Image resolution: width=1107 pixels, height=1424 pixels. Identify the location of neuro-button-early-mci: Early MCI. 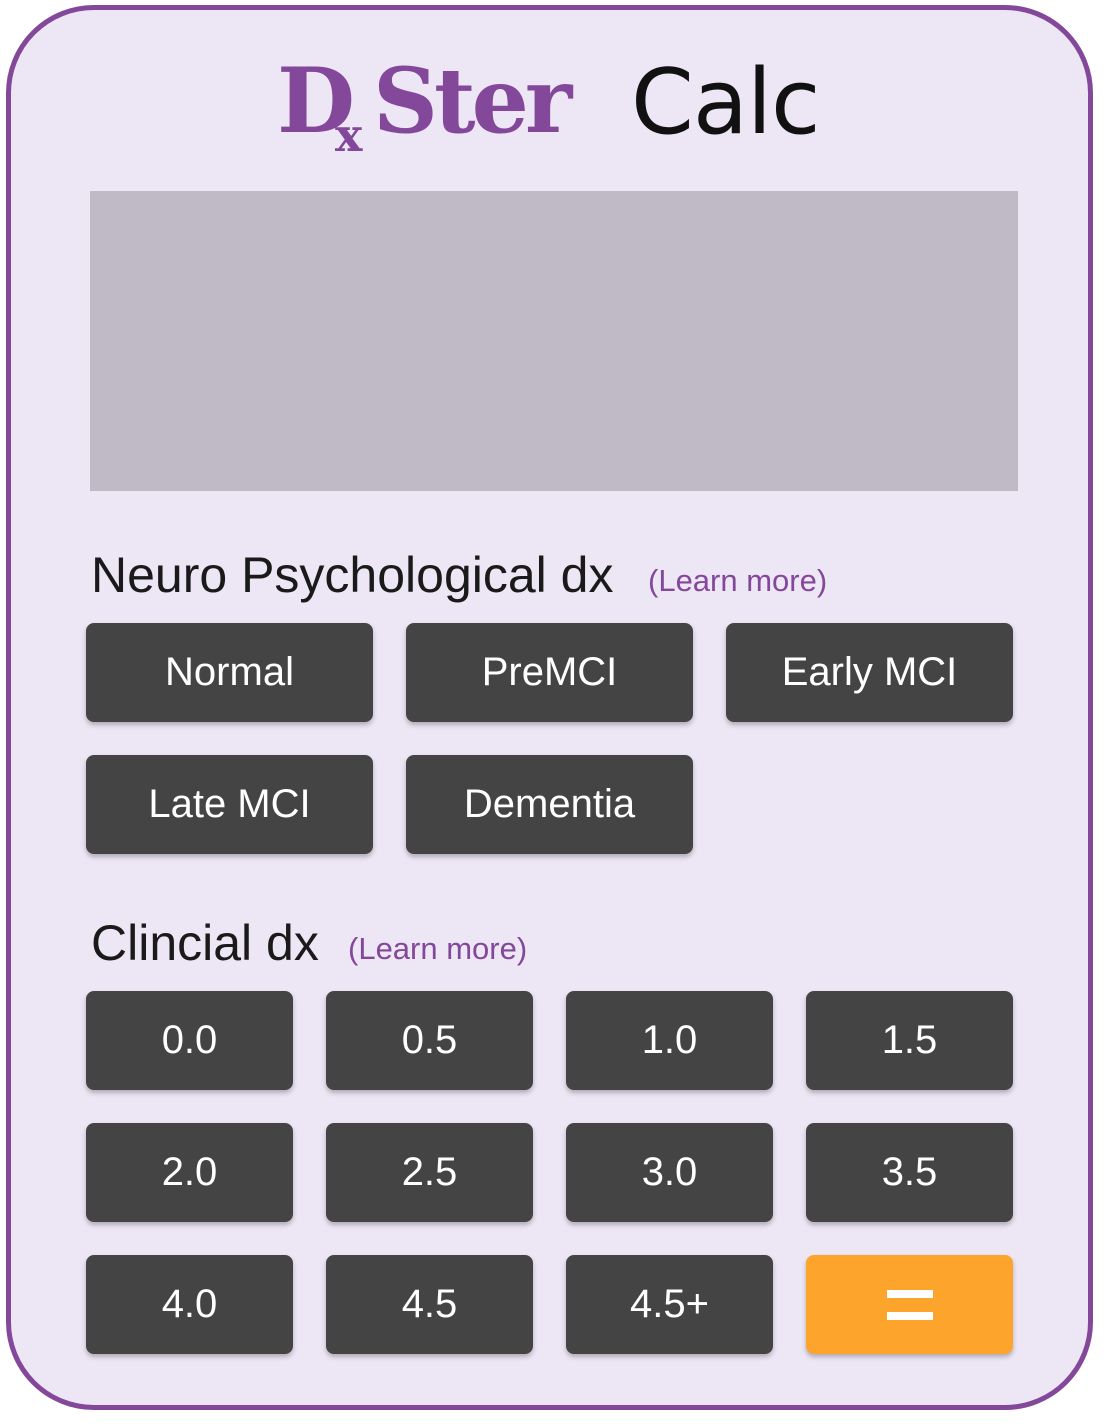
(869, 672).